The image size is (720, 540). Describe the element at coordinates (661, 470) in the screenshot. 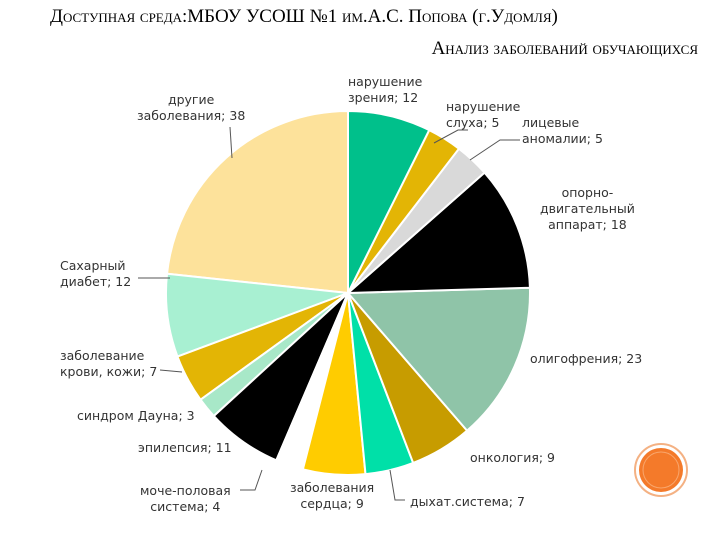

I see `decoration` at that location.